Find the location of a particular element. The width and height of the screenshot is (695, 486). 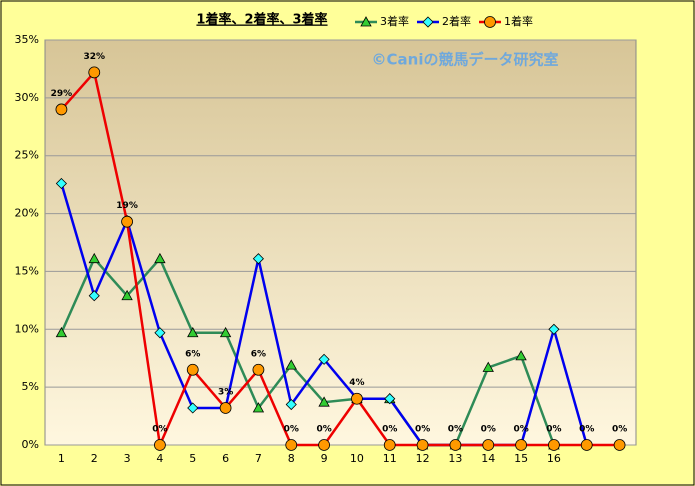

y-tick-label: 25% is located at coordinates (27, 155).